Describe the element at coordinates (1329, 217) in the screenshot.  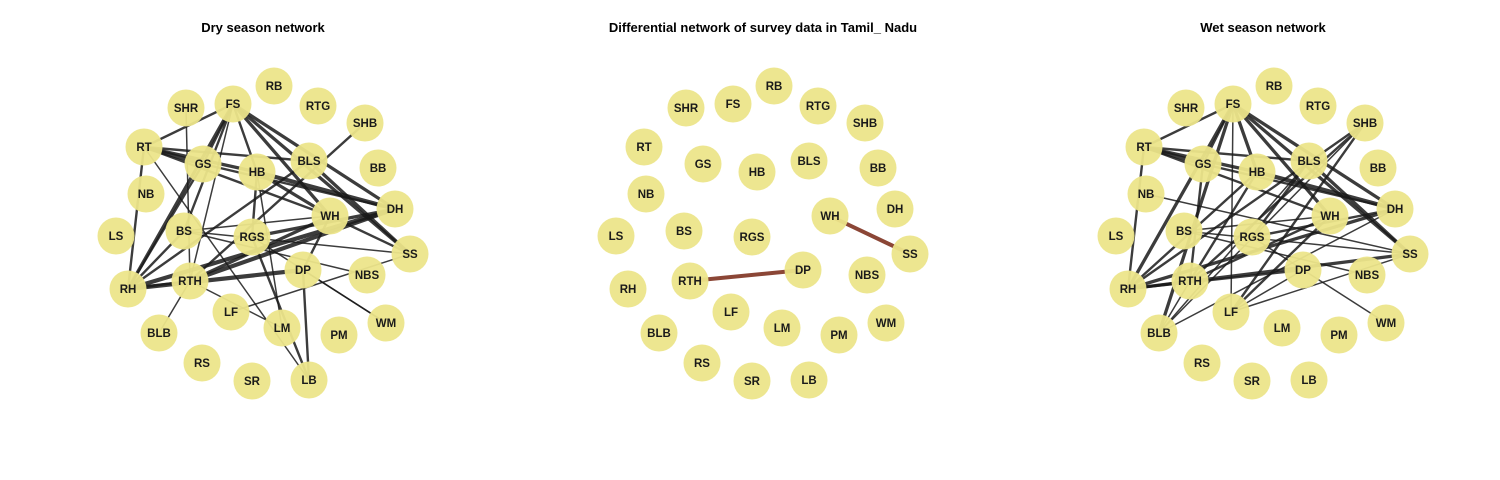
I see `wet-node-label-wh: WH` at that location.